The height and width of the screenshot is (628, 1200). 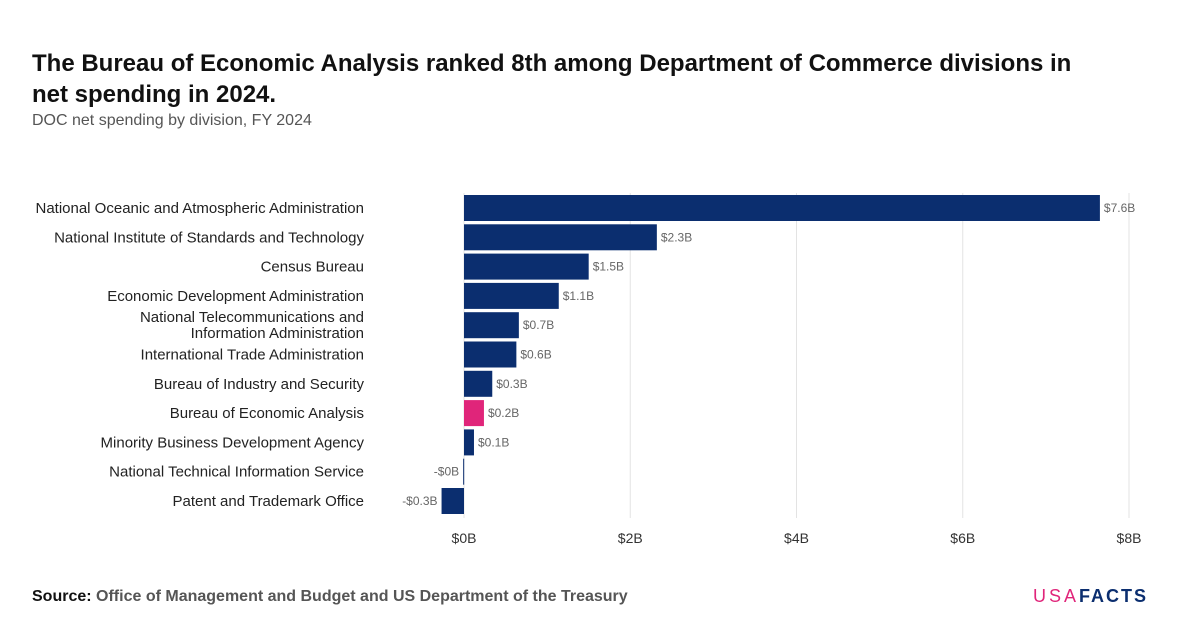 I want to click on value-label: $0.6B, so click(x=535, y=355).